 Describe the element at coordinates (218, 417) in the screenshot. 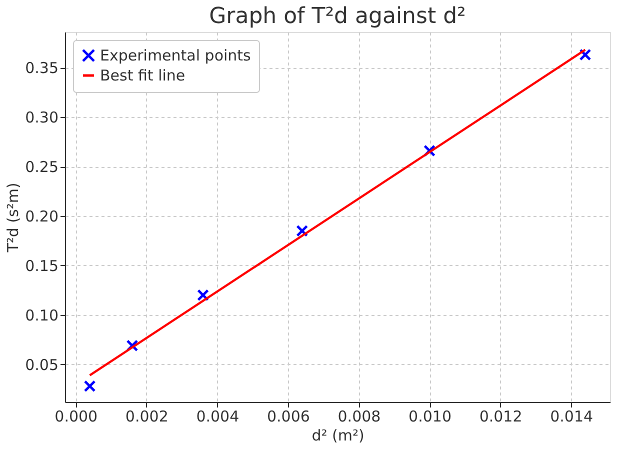

I see `x-tick-label: 0.004` at that location.